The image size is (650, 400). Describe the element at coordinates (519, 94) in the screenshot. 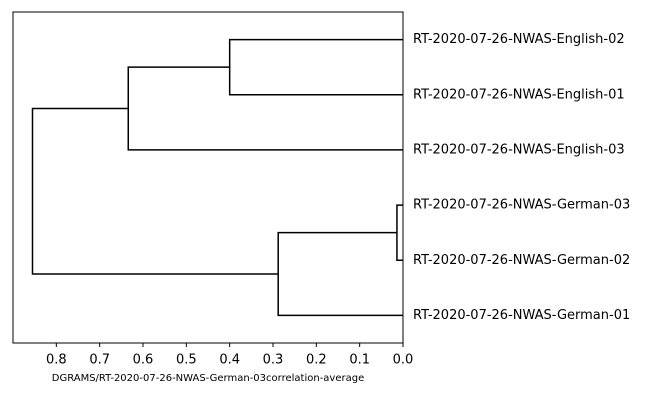

I see `leaf-label: RT-2020-07-26-NWAS-English-01` at that location.